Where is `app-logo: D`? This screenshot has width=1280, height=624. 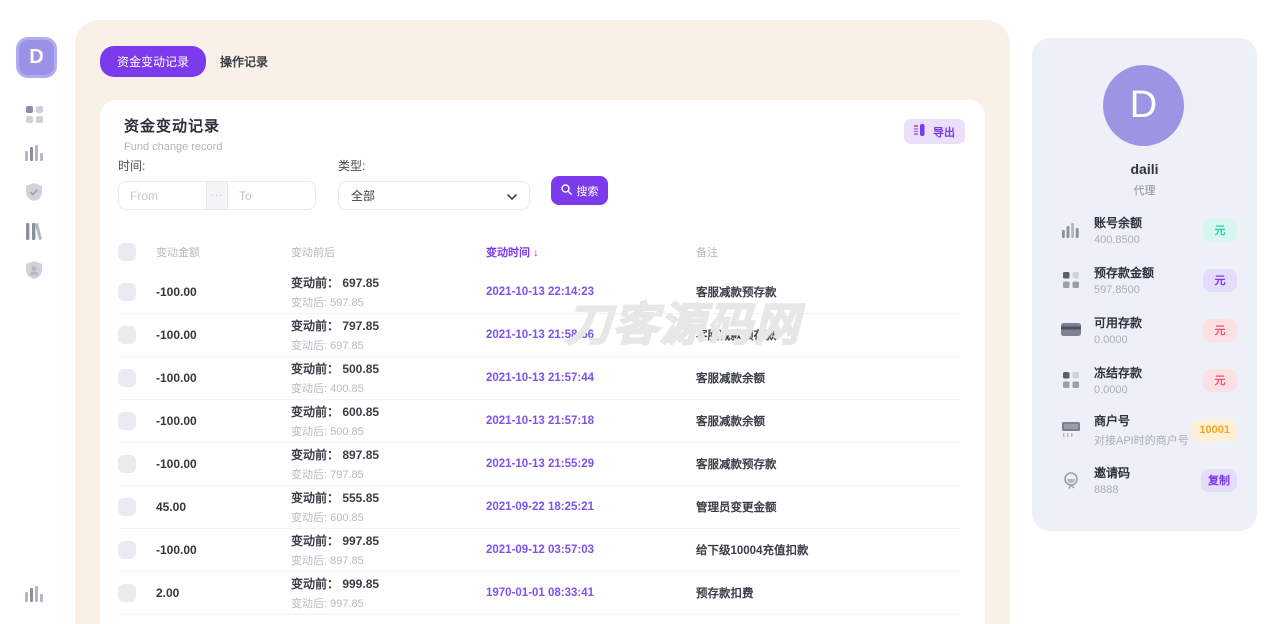 app-logo: D is located at coordinates (36, 57).